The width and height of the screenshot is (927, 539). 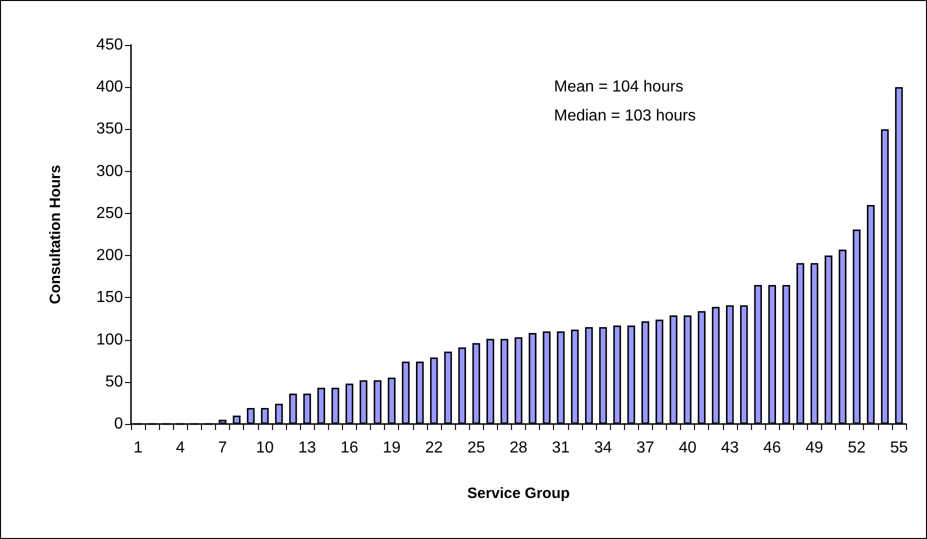 What do you see at coordinates (265, 448) in the screenshot?
I see `x-tick-label: 10` at bounding box center [265, 448].